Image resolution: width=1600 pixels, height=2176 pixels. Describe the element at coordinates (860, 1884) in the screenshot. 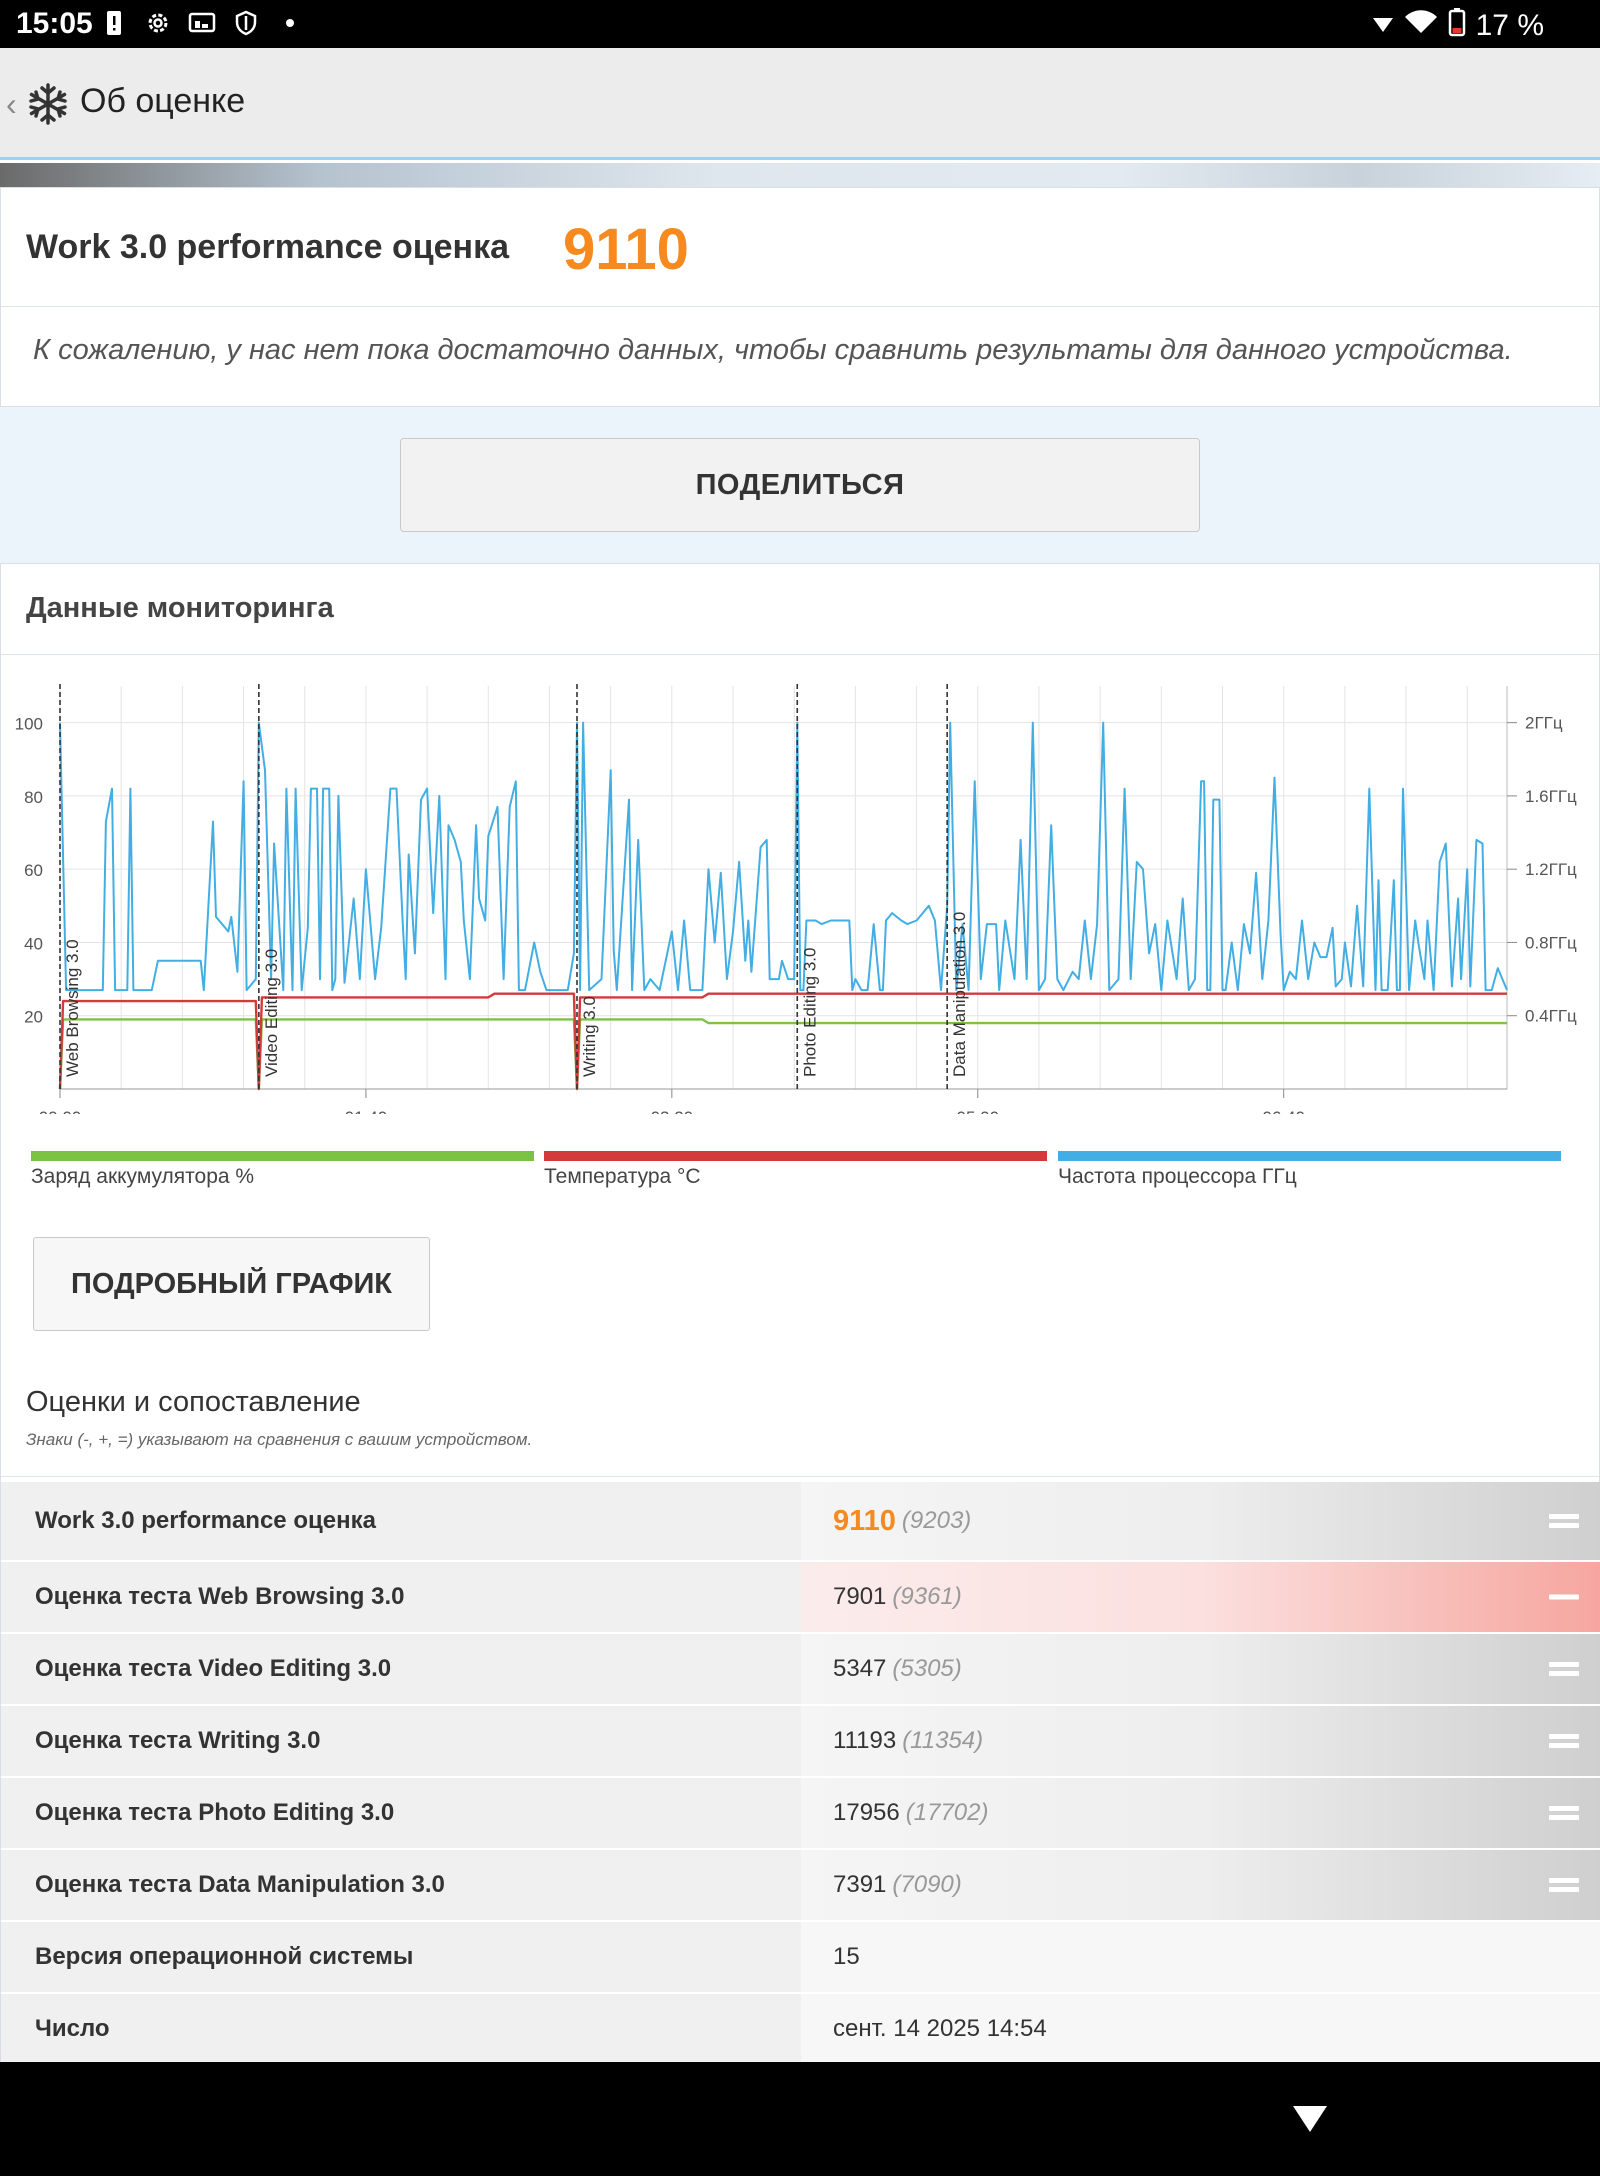

I see `result-value: 7391` at that location.